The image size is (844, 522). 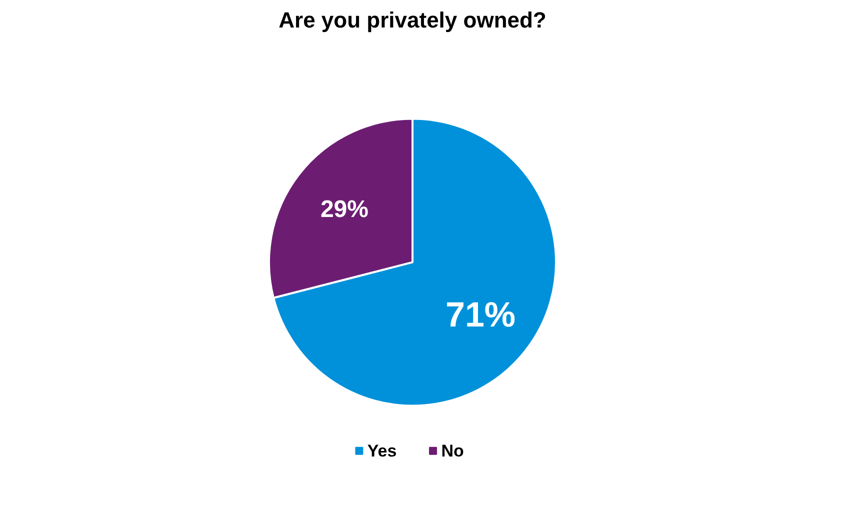 I want to click on data-label: 29%, so click(x=344, y=209).